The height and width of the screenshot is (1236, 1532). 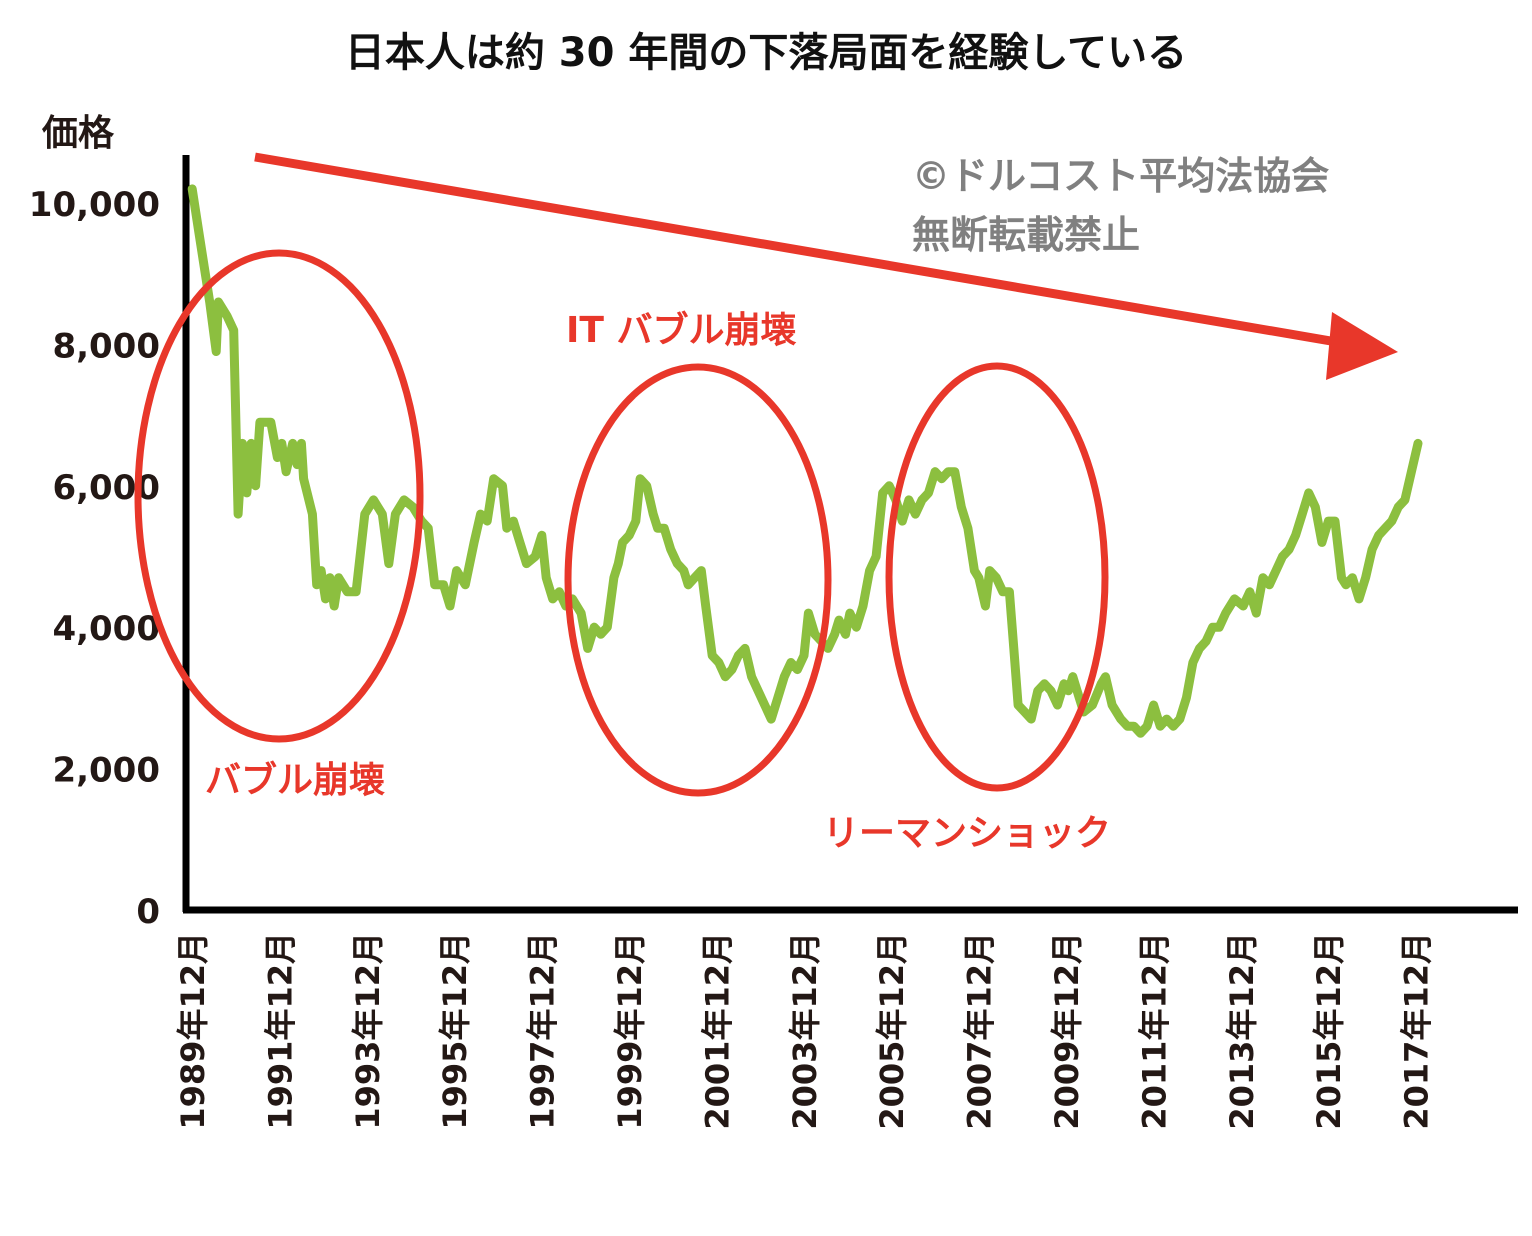 I want to click on y-tick-labels: 0 2,000 4,000 6,000 8,000 10,000, so click(x=94, y=558).